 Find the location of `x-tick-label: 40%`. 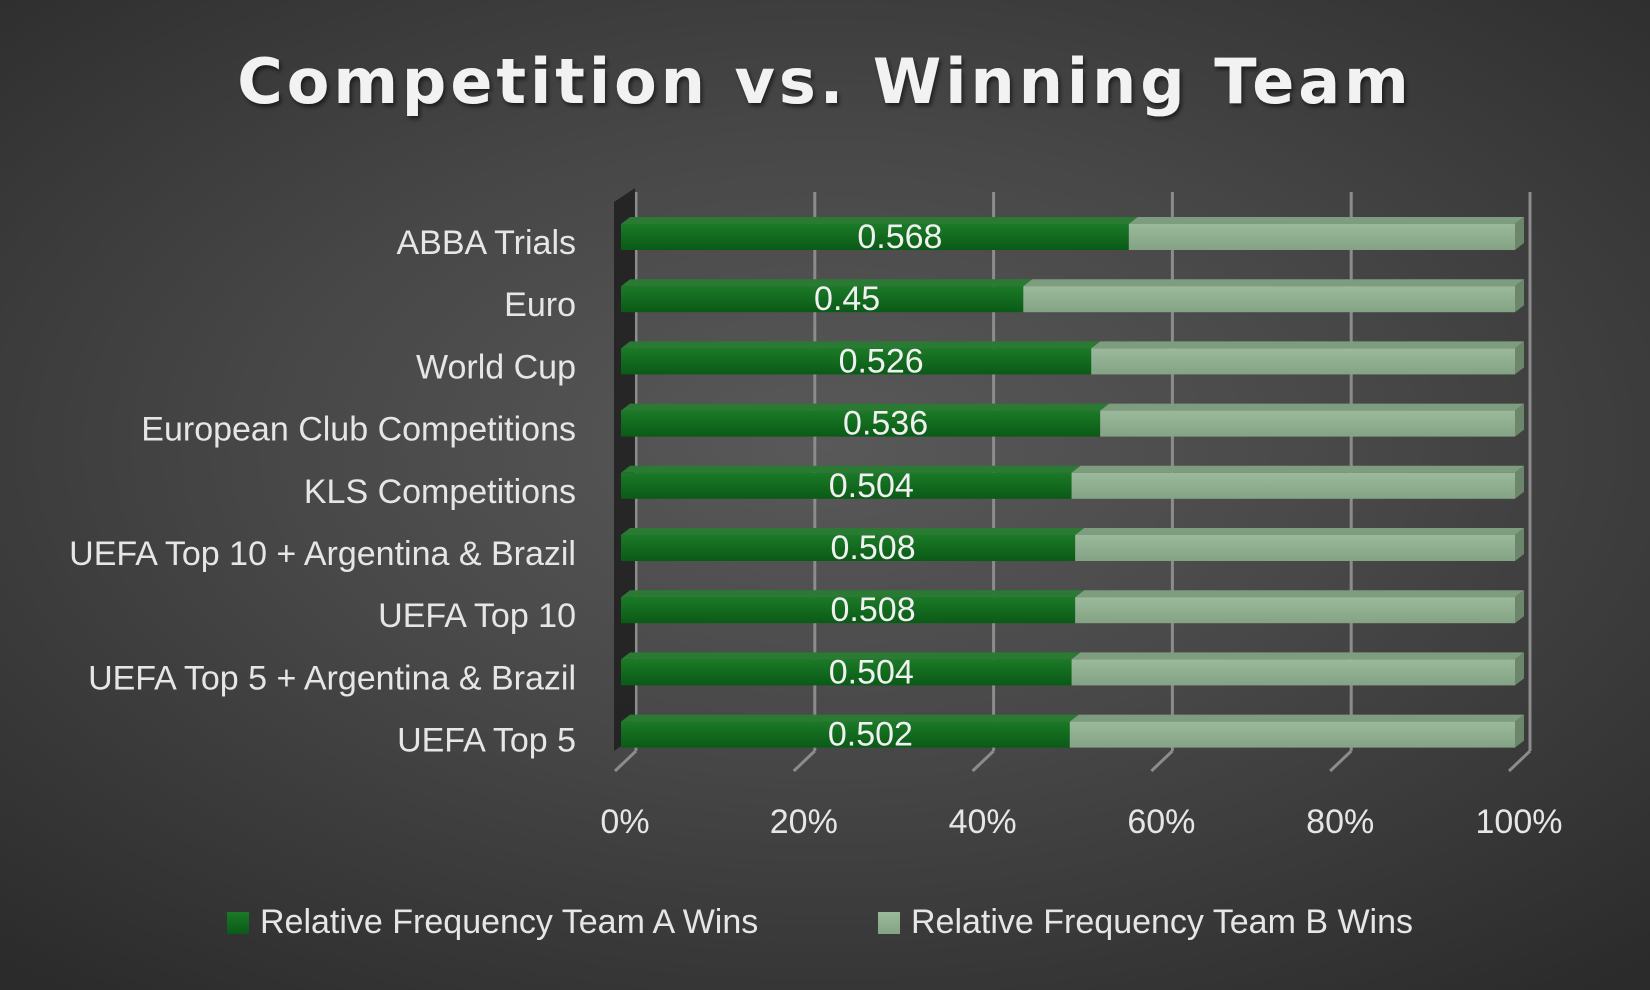

x-tick-label: 40% is located at coordinates (983, 822).